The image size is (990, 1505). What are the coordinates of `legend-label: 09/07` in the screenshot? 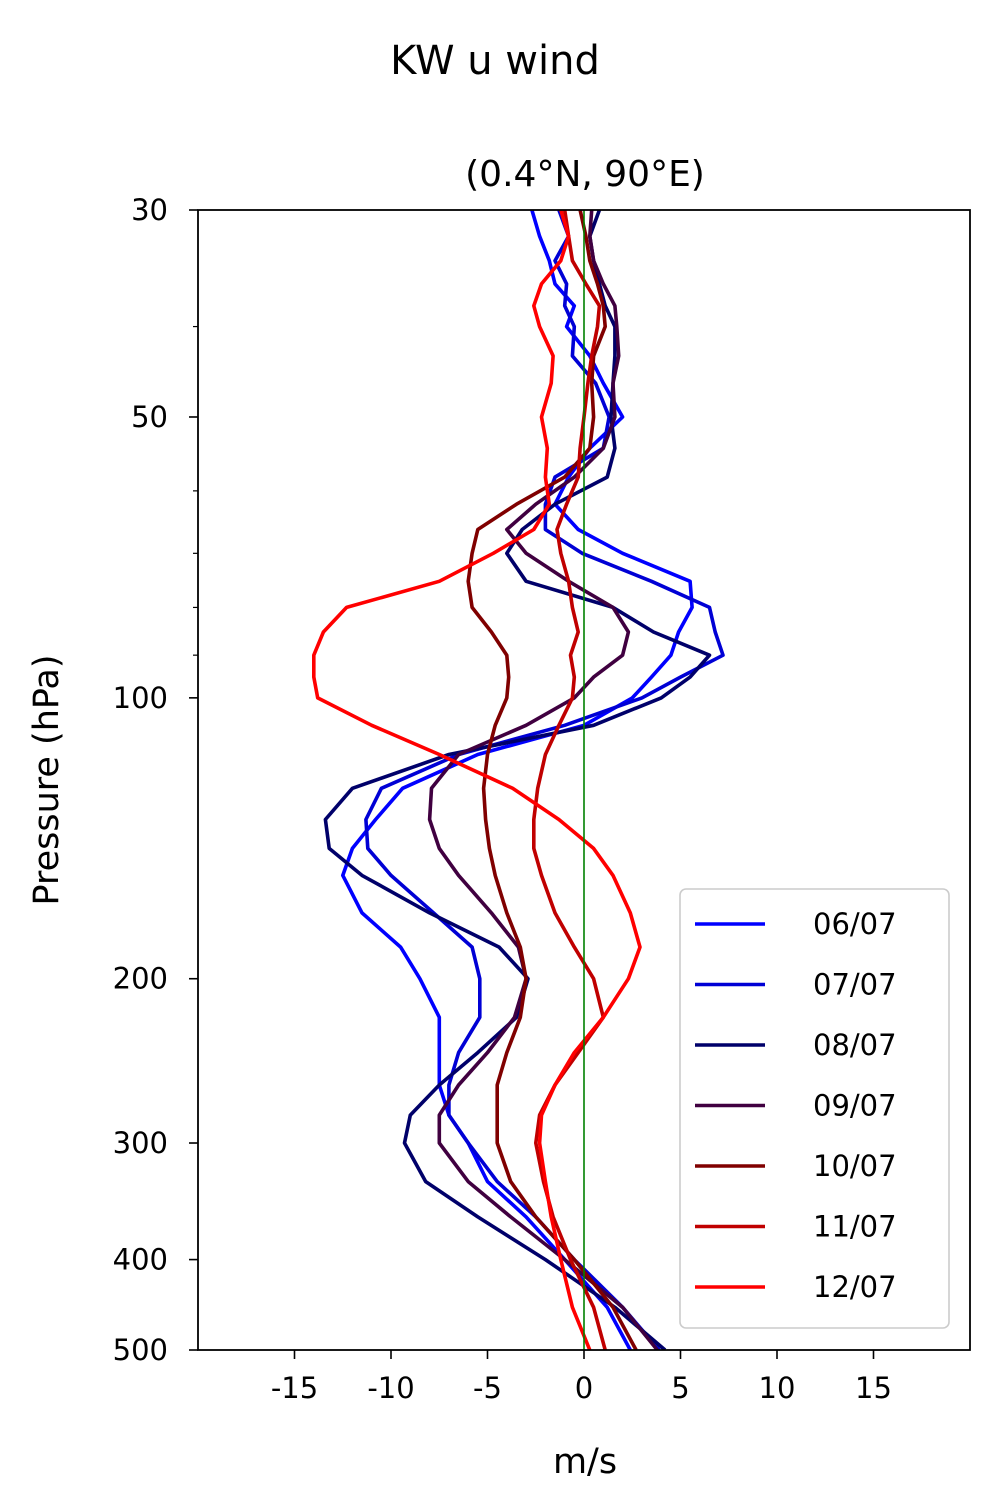 It's located at (855, 1106).